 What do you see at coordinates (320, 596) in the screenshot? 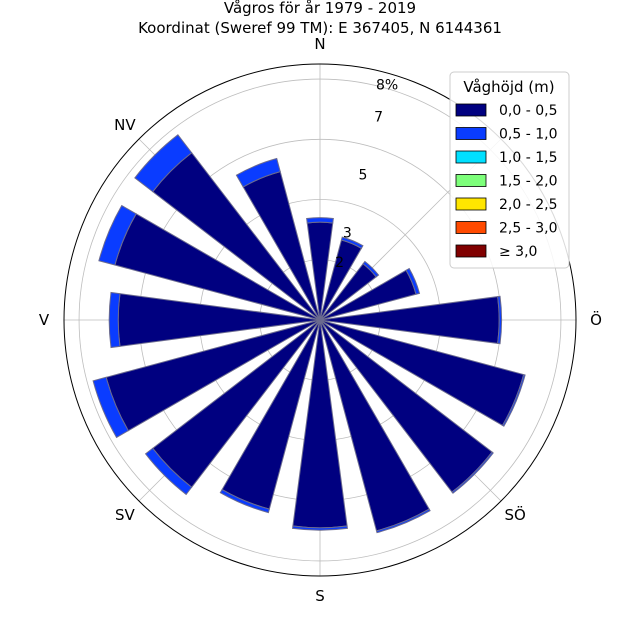
I see `direction-label: S` at bounding box center [320, 596].